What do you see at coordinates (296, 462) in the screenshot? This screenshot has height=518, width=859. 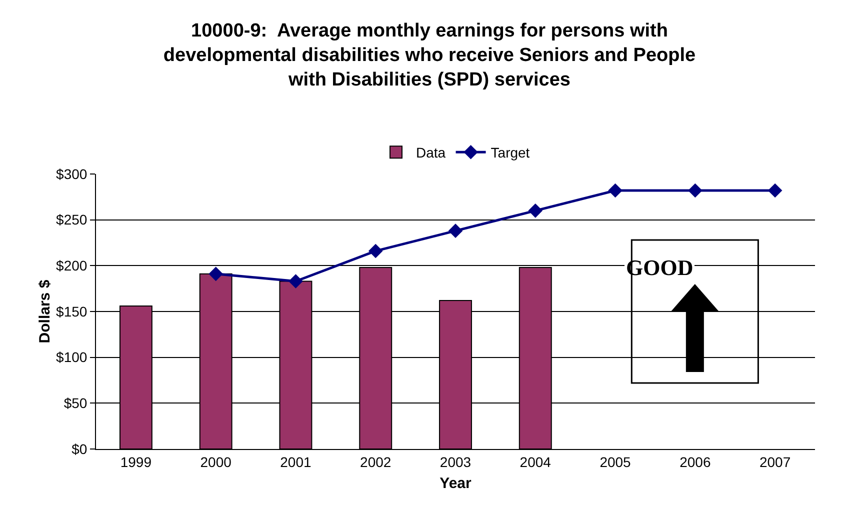 I see `x-tick-label: 2001` at bounding box center [296, 462].